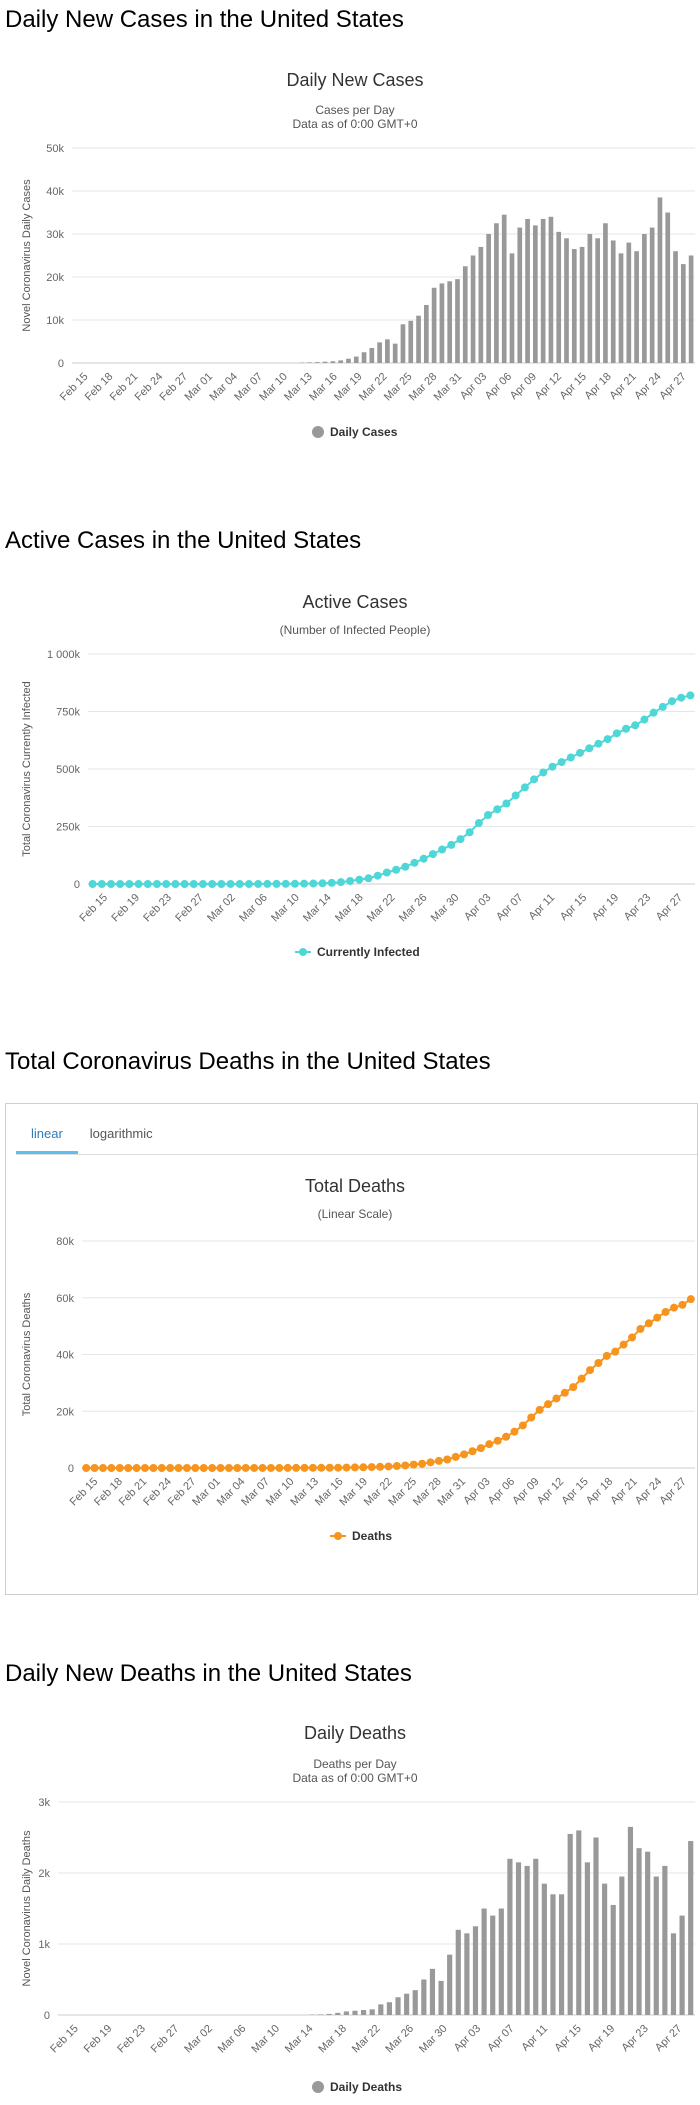  I want to click on legend-label: Daily Cases, so click(364, 432).